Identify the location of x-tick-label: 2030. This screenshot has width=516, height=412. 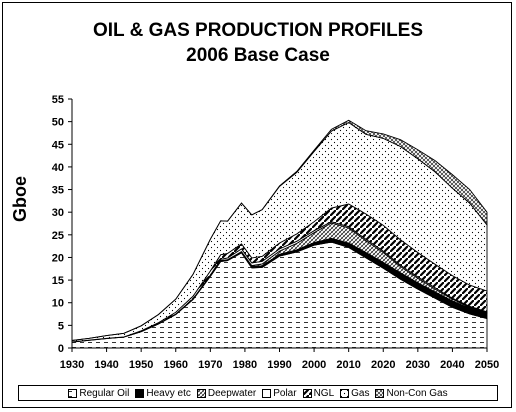
(418, 365).